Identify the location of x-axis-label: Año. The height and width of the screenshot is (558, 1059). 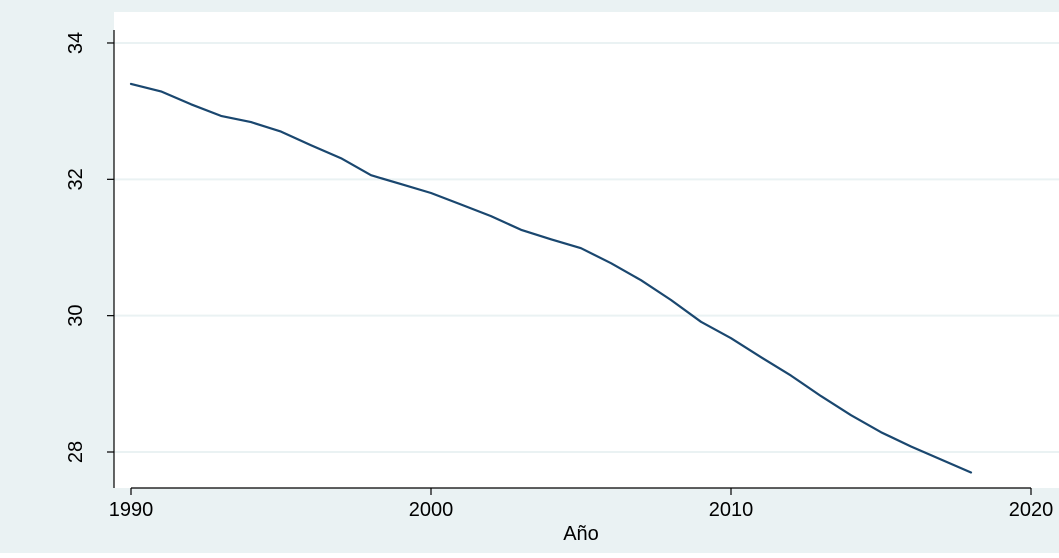
(581, 534).